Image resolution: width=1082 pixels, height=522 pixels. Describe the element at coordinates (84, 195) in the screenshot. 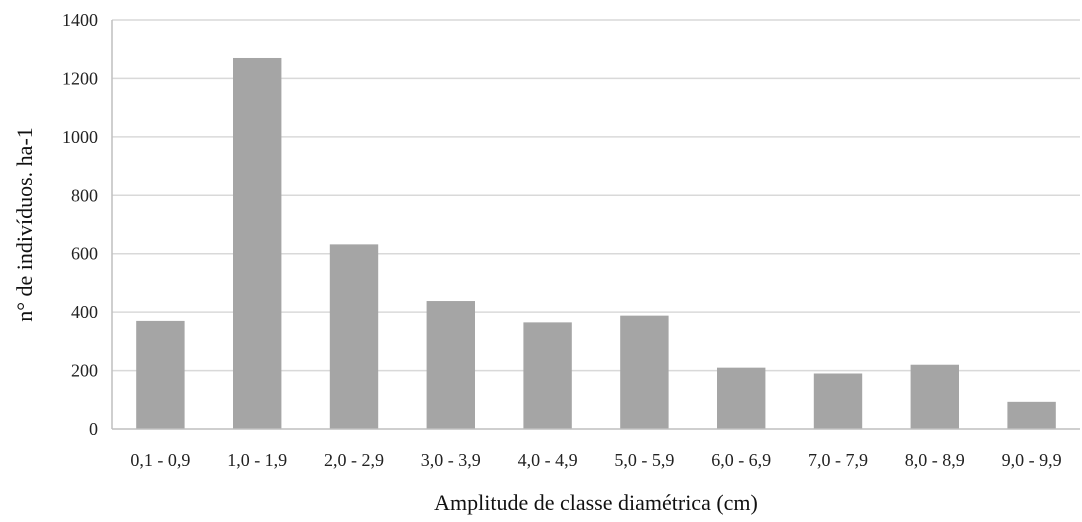

I see `y-tick-label: 800` at that location.